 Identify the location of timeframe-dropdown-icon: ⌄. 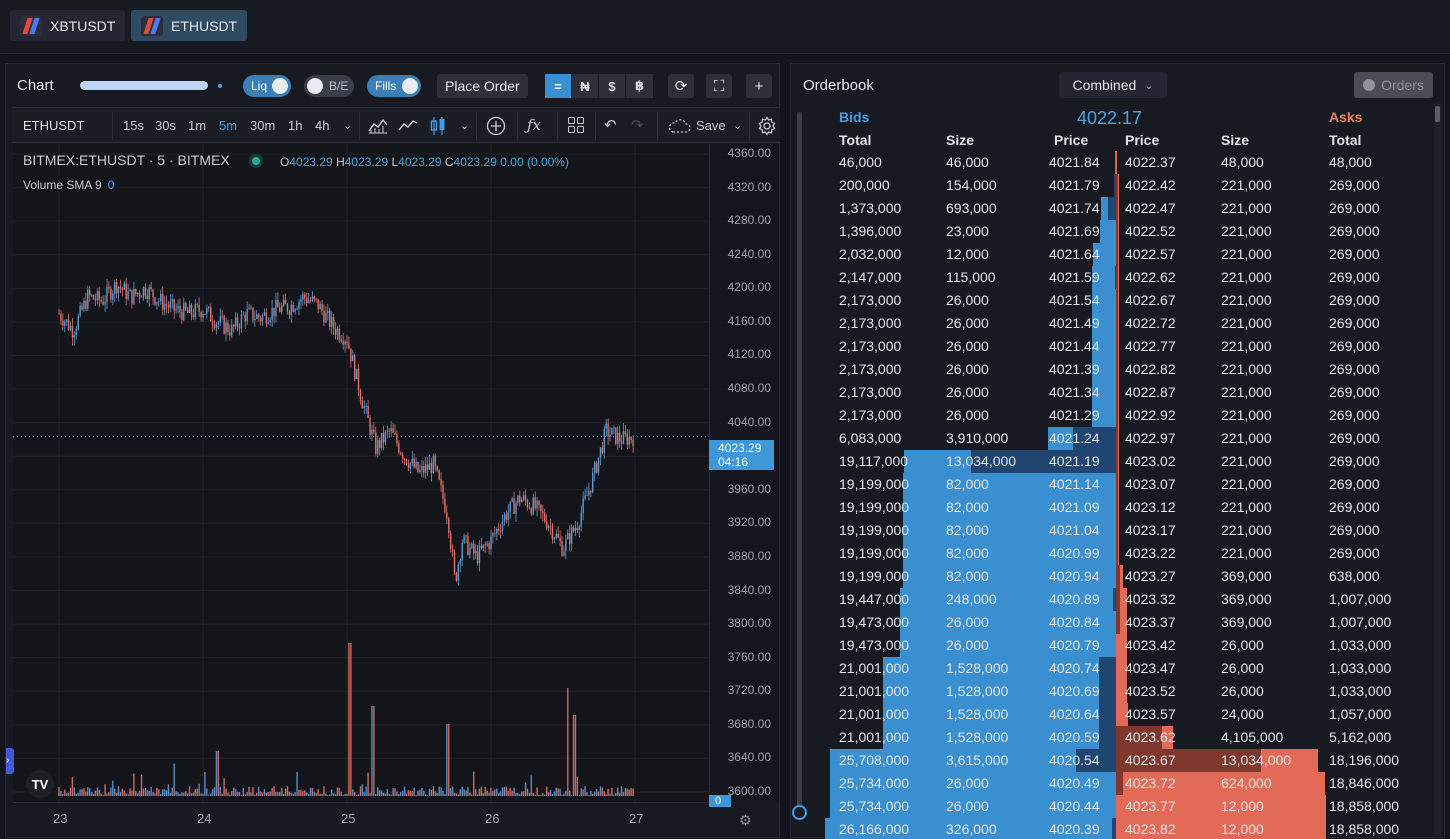
(348, 126).